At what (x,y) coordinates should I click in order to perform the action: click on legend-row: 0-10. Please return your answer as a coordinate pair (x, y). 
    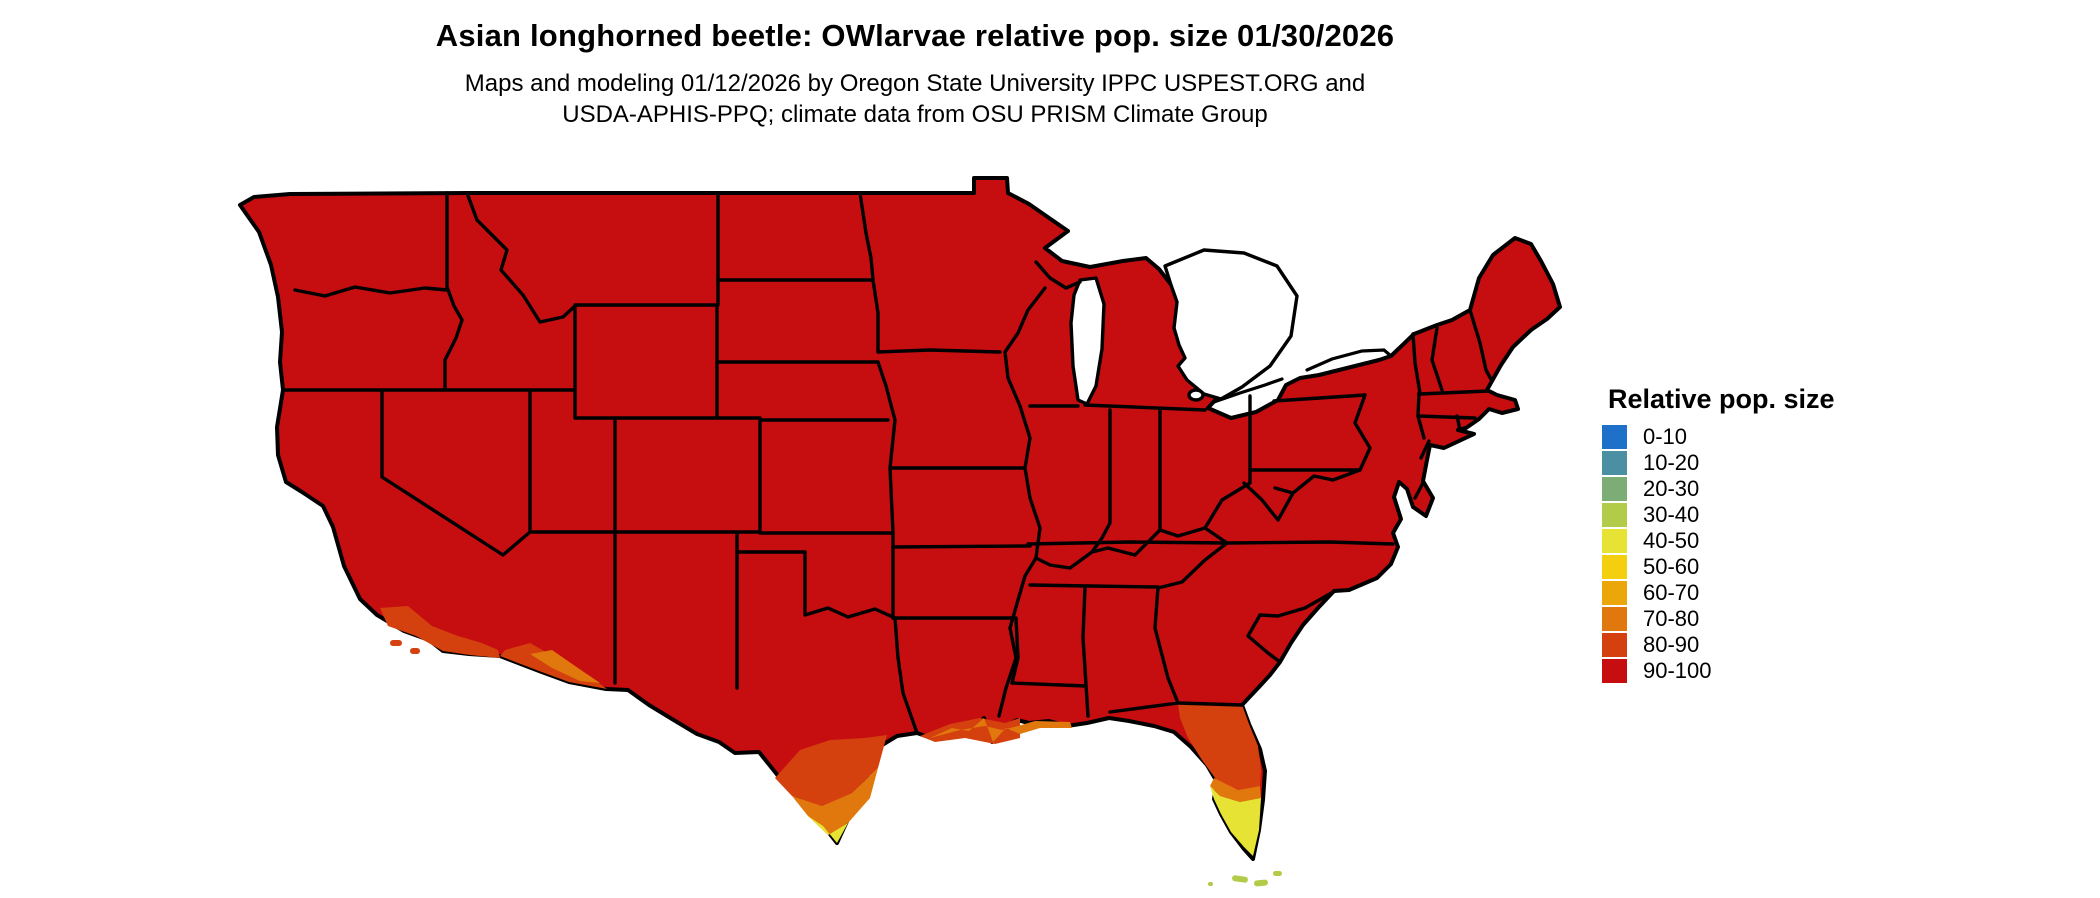
    Looking at the image, I should click on (1718, 437).